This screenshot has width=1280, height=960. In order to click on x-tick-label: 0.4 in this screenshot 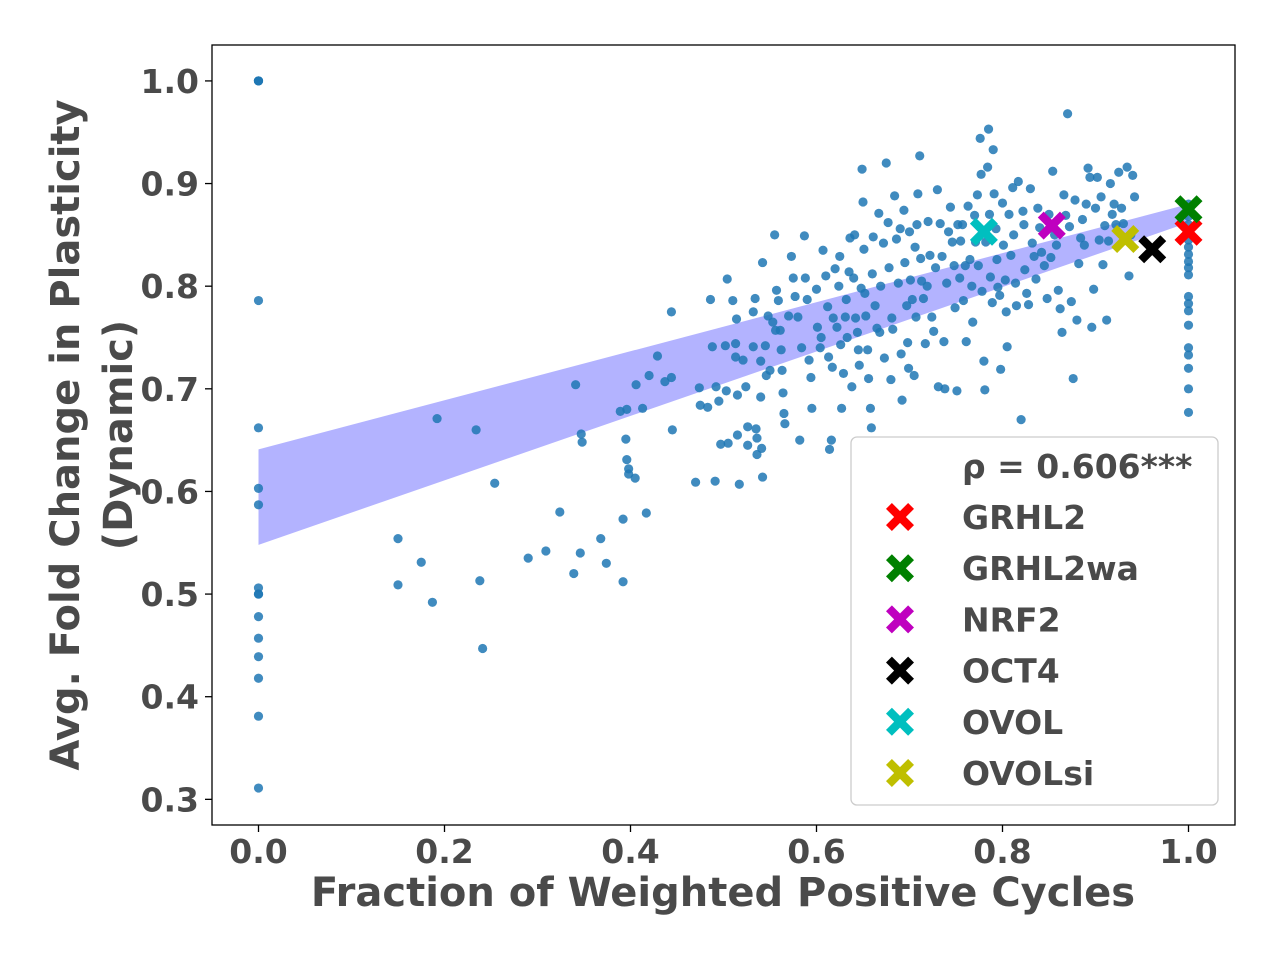, I will do `click(630, 851)`.